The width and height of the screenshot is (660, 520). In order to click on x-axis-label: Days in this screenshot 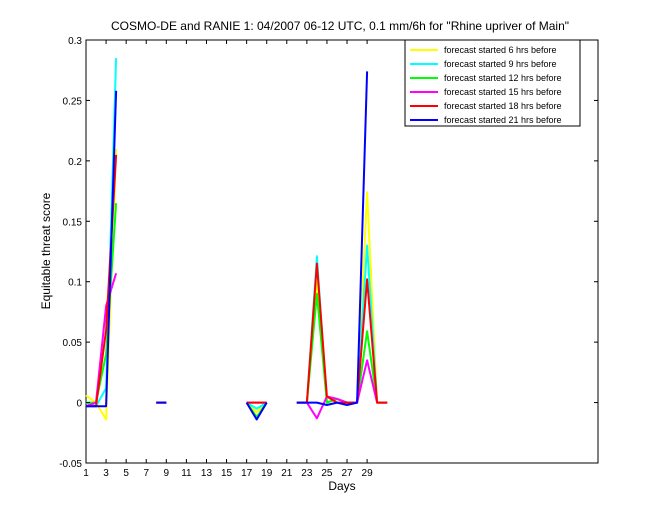, I will do `click(341, 486)`.